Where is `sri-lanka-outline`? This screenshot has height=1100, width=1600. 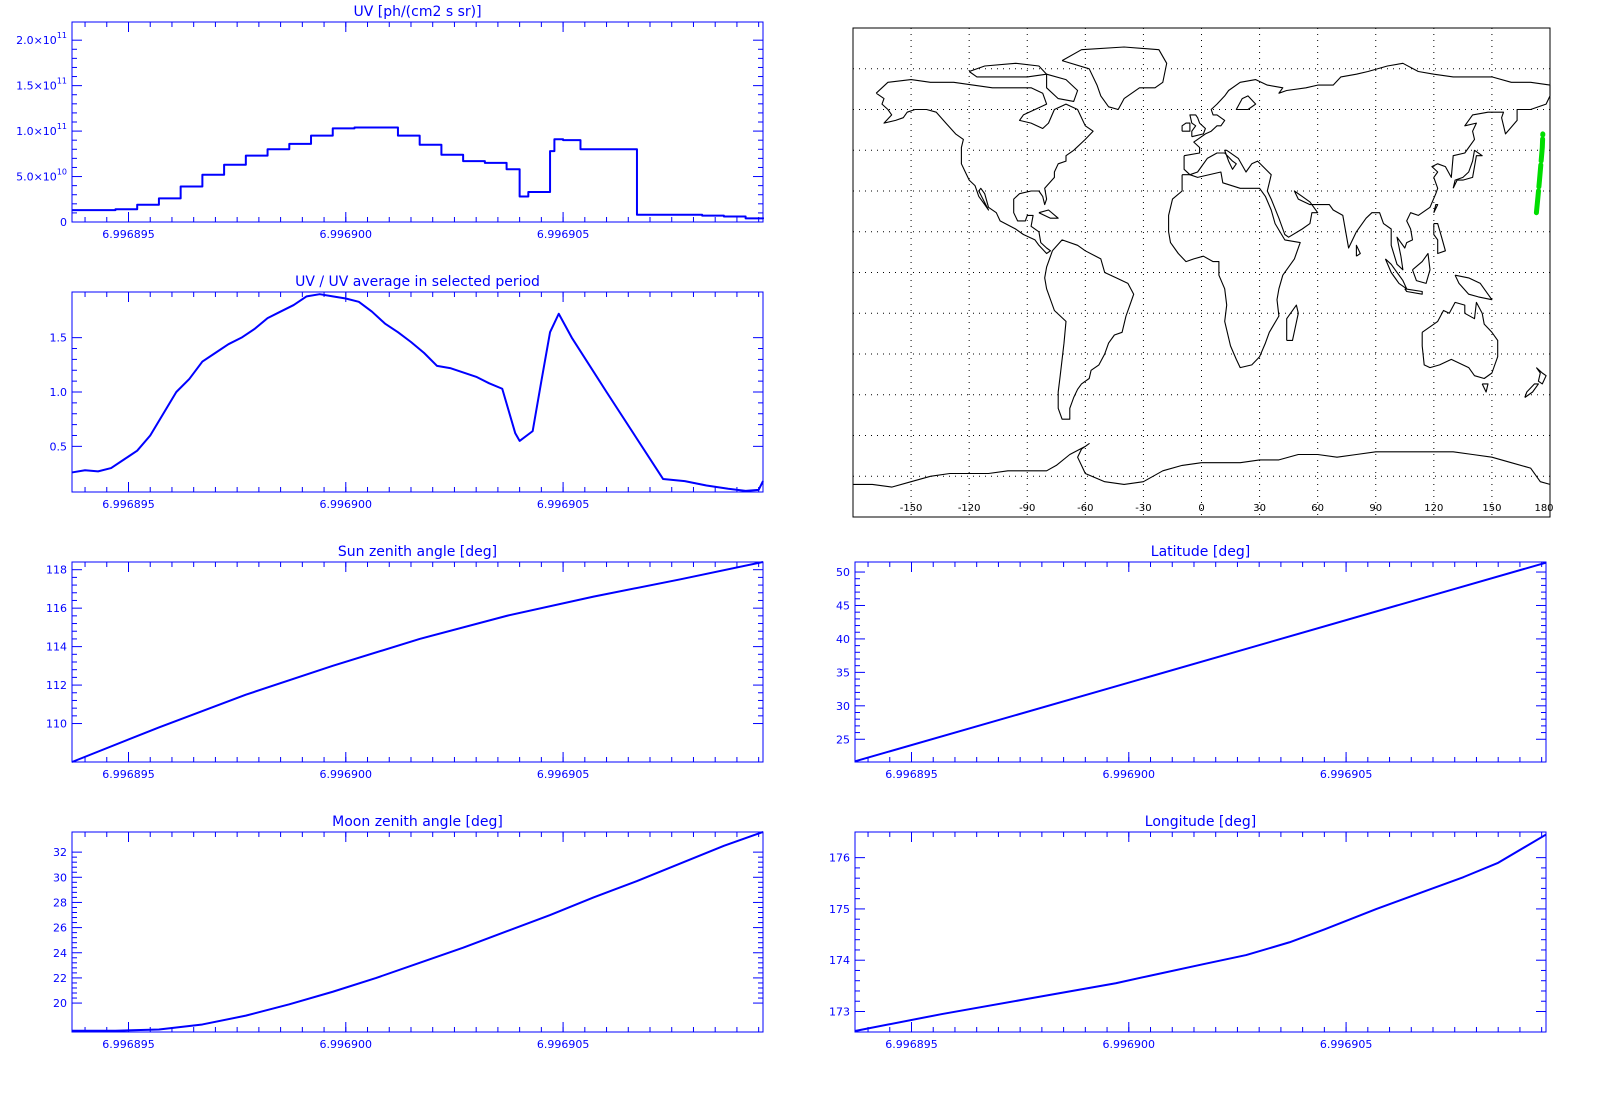
sri-lanka-outline is located at coordinates (1358, 250).